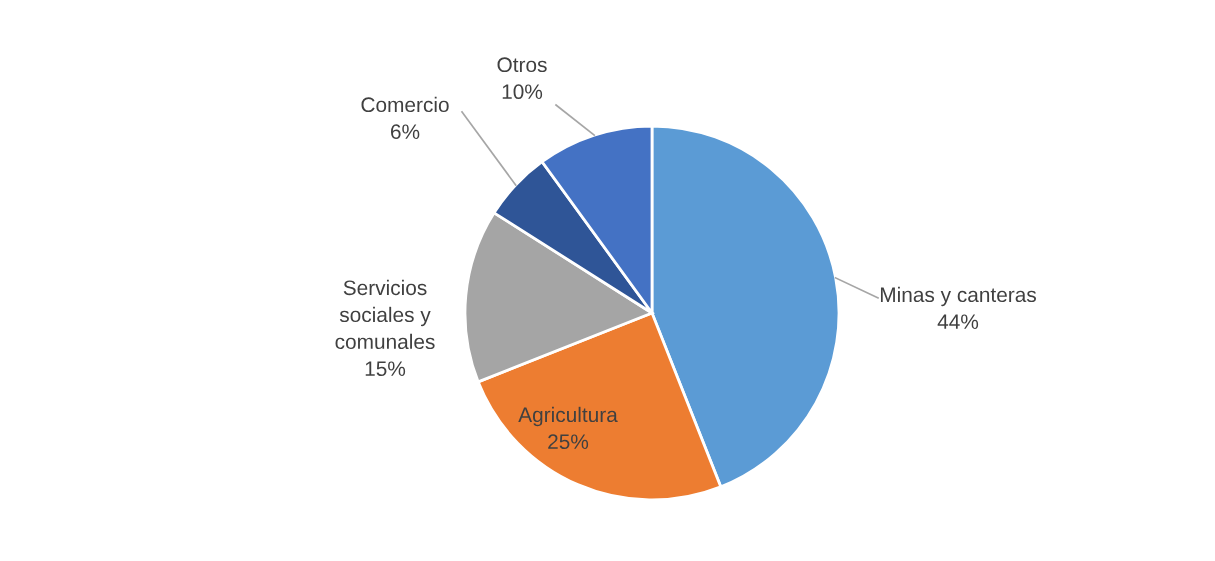 The image size is (1215, 561). I want to click on slice-label: Otros, so click(522, 65).